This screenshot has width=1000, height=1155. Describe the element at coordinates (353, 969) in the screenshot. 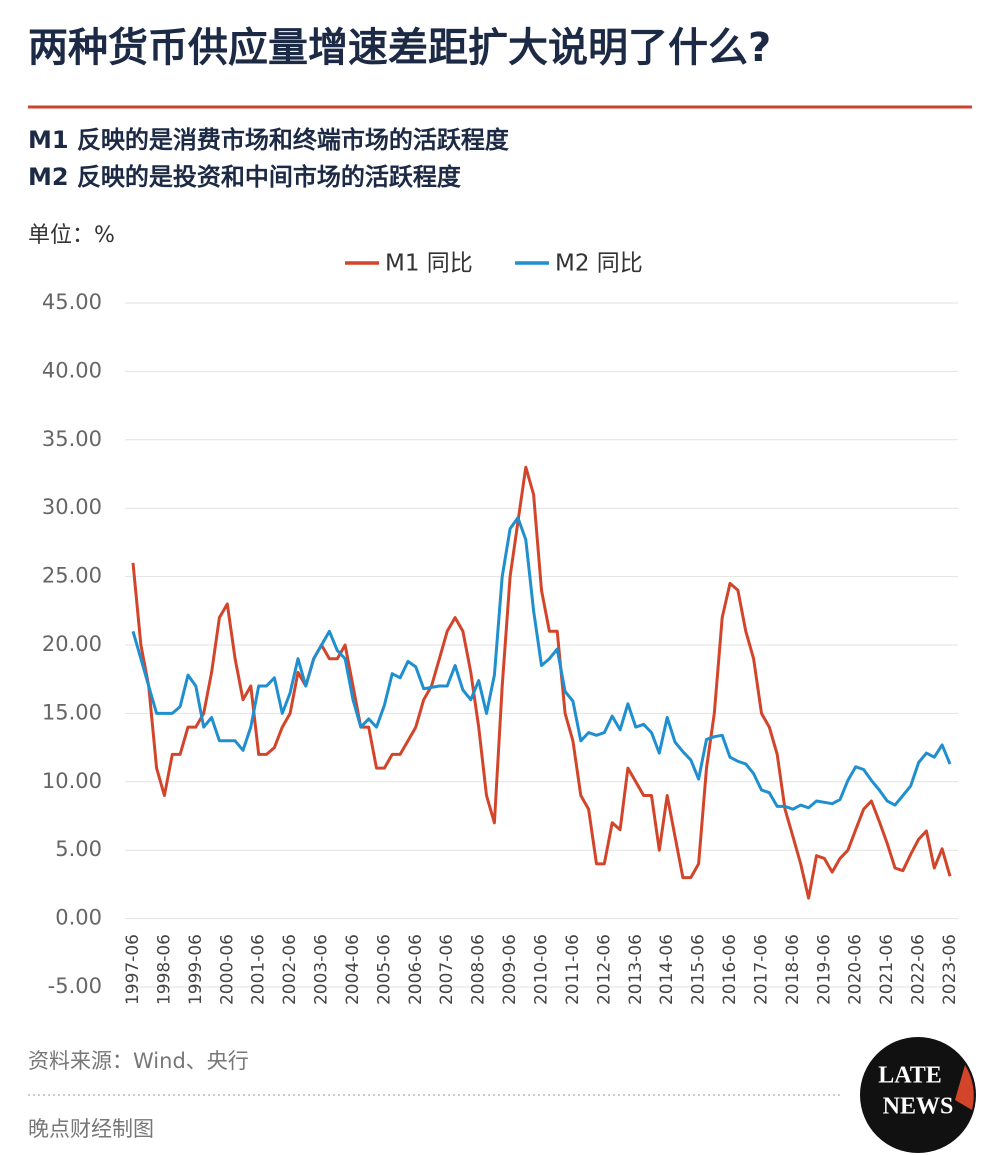

I see `x-tick-label: 2004-06` at that location.